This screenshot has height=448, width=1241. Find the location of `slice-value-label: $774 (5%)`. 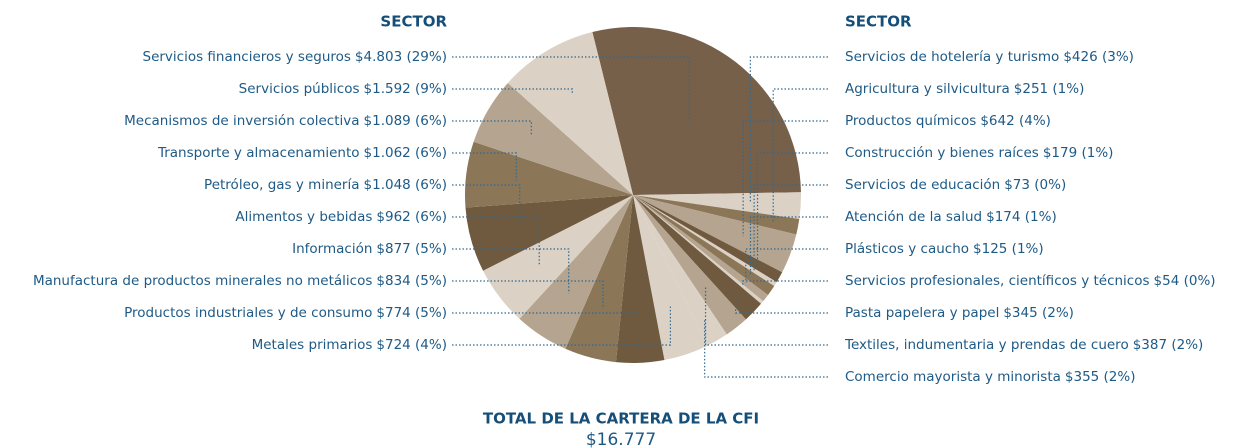

slice-value-label: $774 (5%) is located at coordinates (411, 313).